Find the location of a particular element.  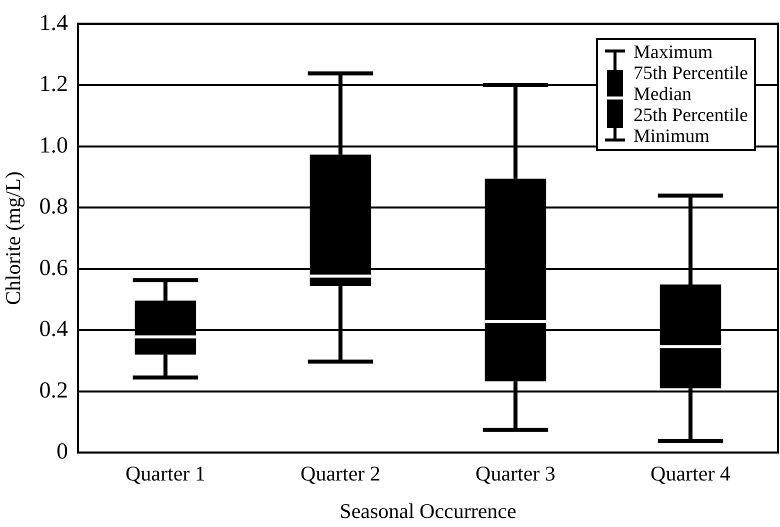

x-tick-label: Quarter 1 is located at coordinates (166, 474).